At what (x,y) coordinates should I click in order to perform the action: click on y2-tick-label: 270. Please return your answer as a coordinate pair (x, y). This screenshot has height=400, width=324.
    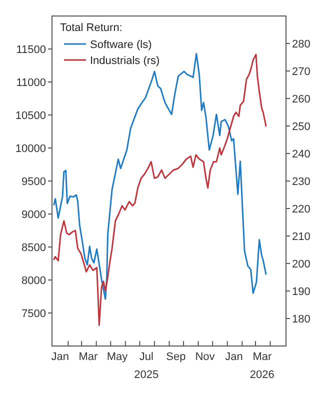
    Looking at the image, I should click on (301, 72).